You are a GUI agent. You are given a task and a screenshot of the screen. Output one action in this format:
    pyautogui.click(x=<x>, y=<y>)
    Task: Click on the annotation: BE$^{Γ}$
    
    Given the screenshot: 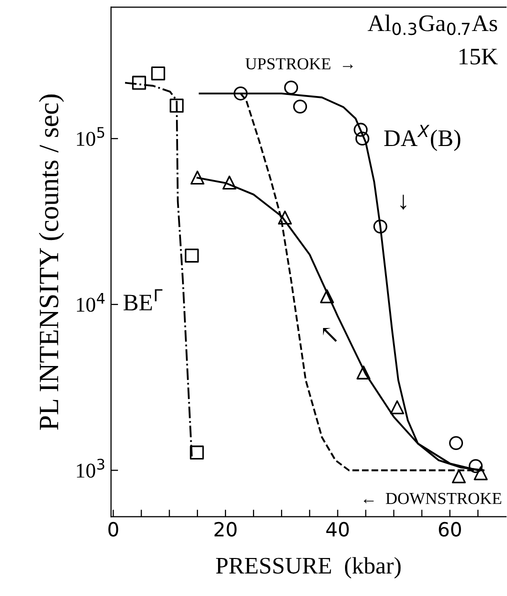 What is the action you would take?
    pyautogui.click(x=143, y=299)
    